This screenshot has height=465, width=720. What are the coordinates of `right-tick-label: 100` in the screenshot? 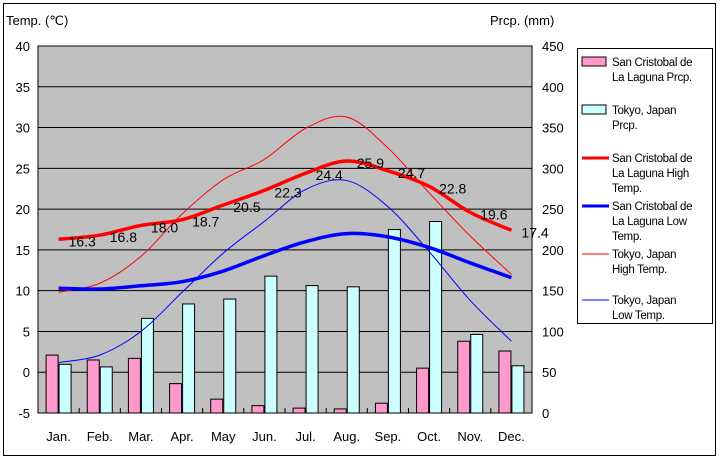 It's located at (553, 331).